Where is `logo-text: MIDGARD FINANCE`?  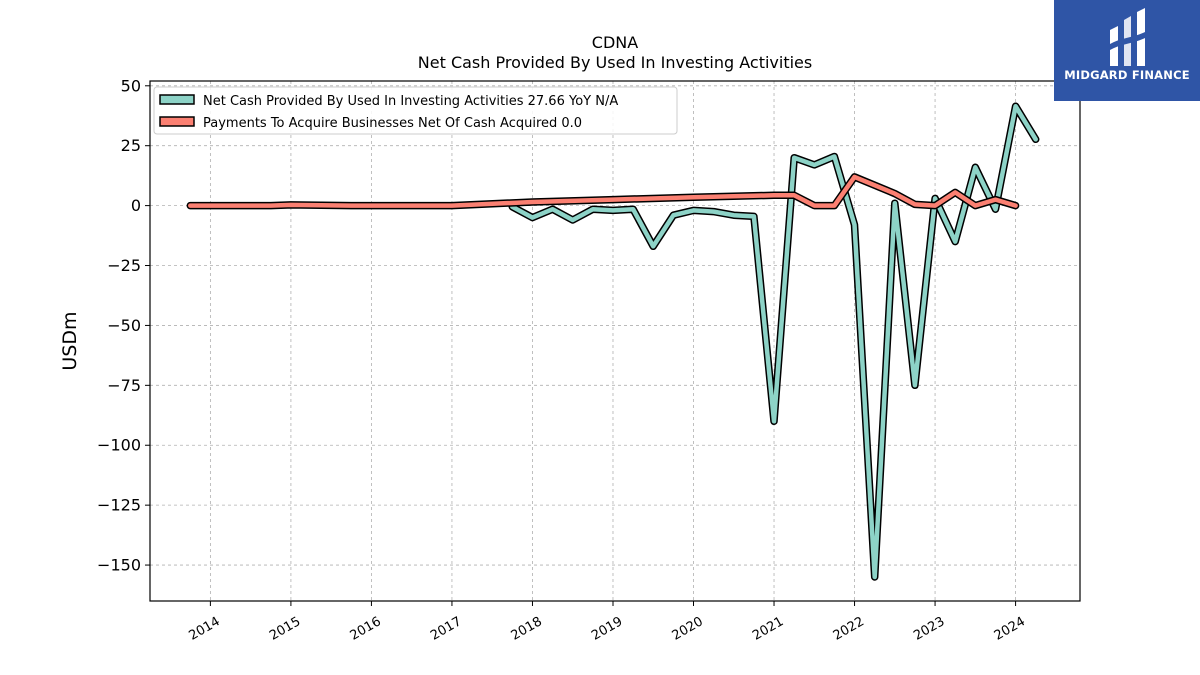
logo-text: MIDGARD FINANCE is located at coordinates (1127, 75).